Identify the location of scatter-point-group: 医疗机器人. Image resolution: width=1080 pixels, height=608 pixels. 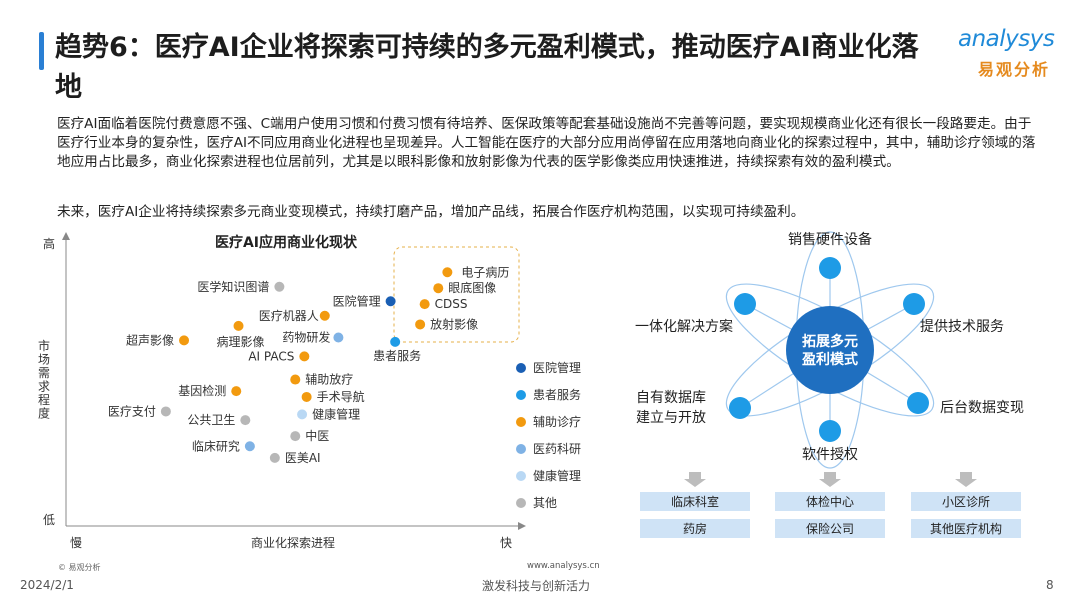
(294, 316).